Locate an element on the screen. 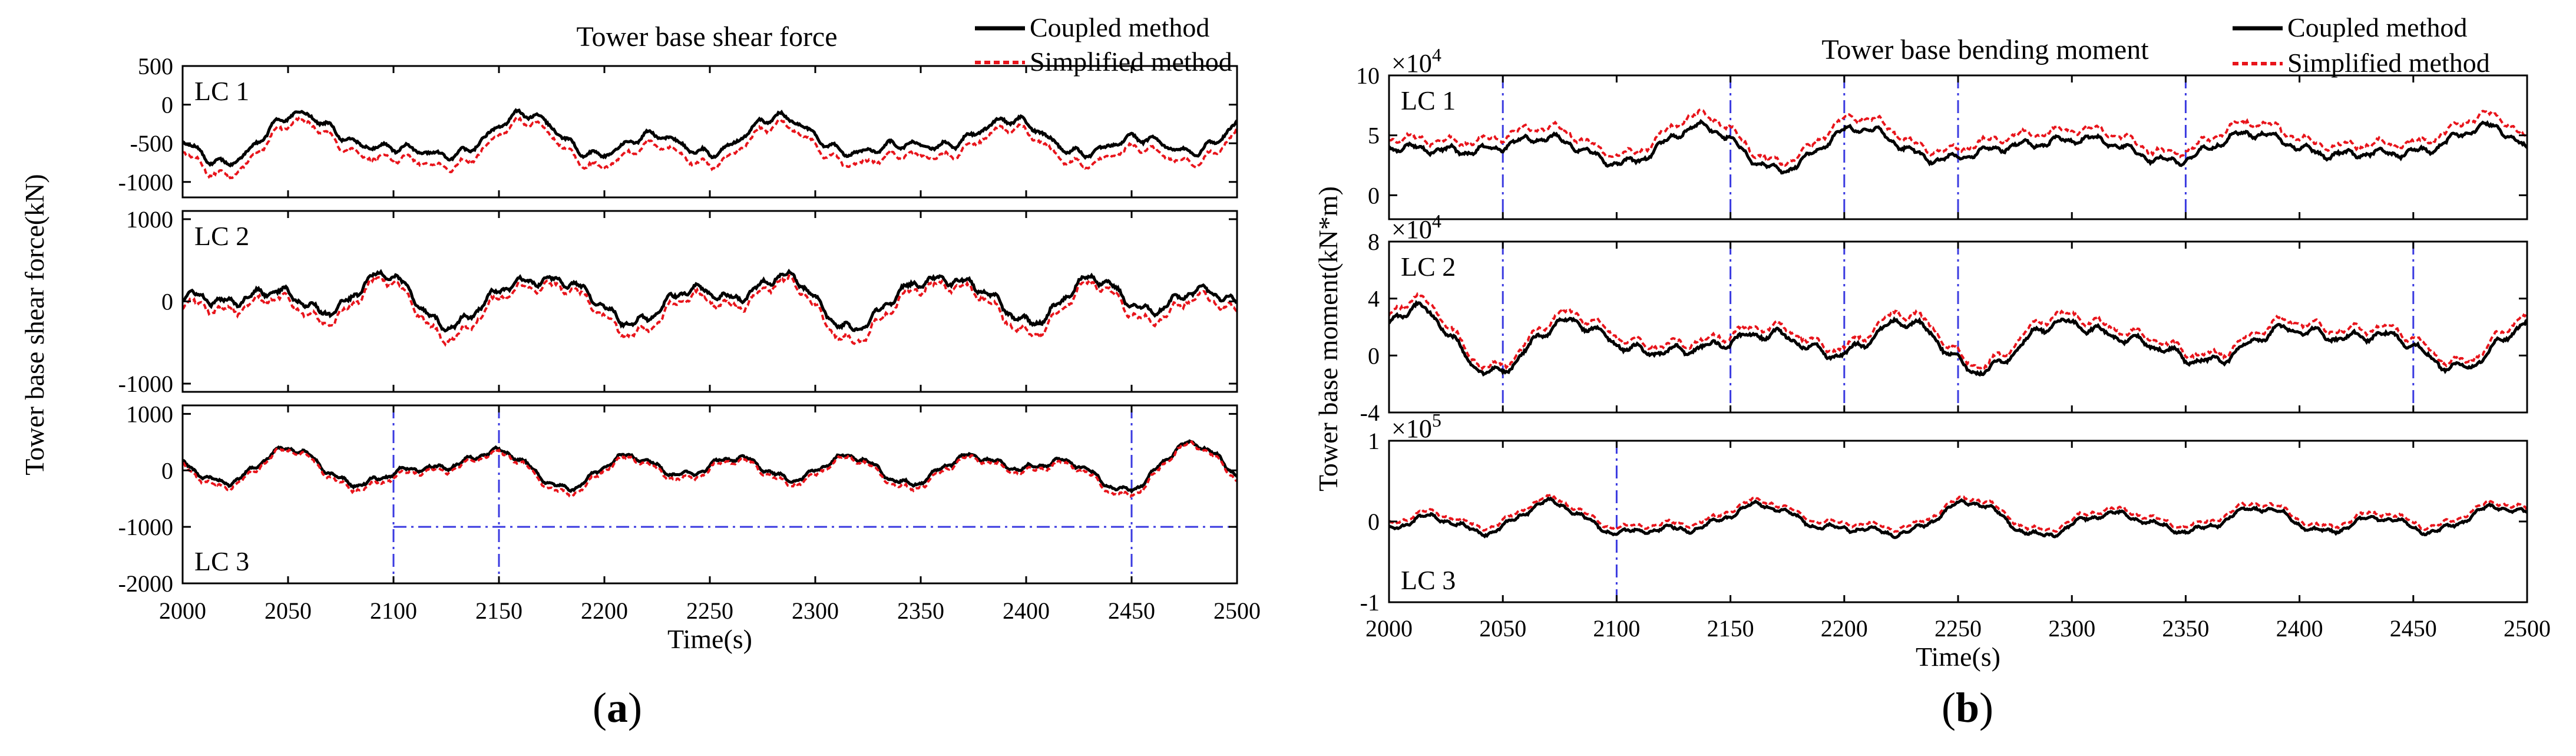 This screenshot has width=2576, height=756. caption-letter: b is located at coordinates (1967, 707).